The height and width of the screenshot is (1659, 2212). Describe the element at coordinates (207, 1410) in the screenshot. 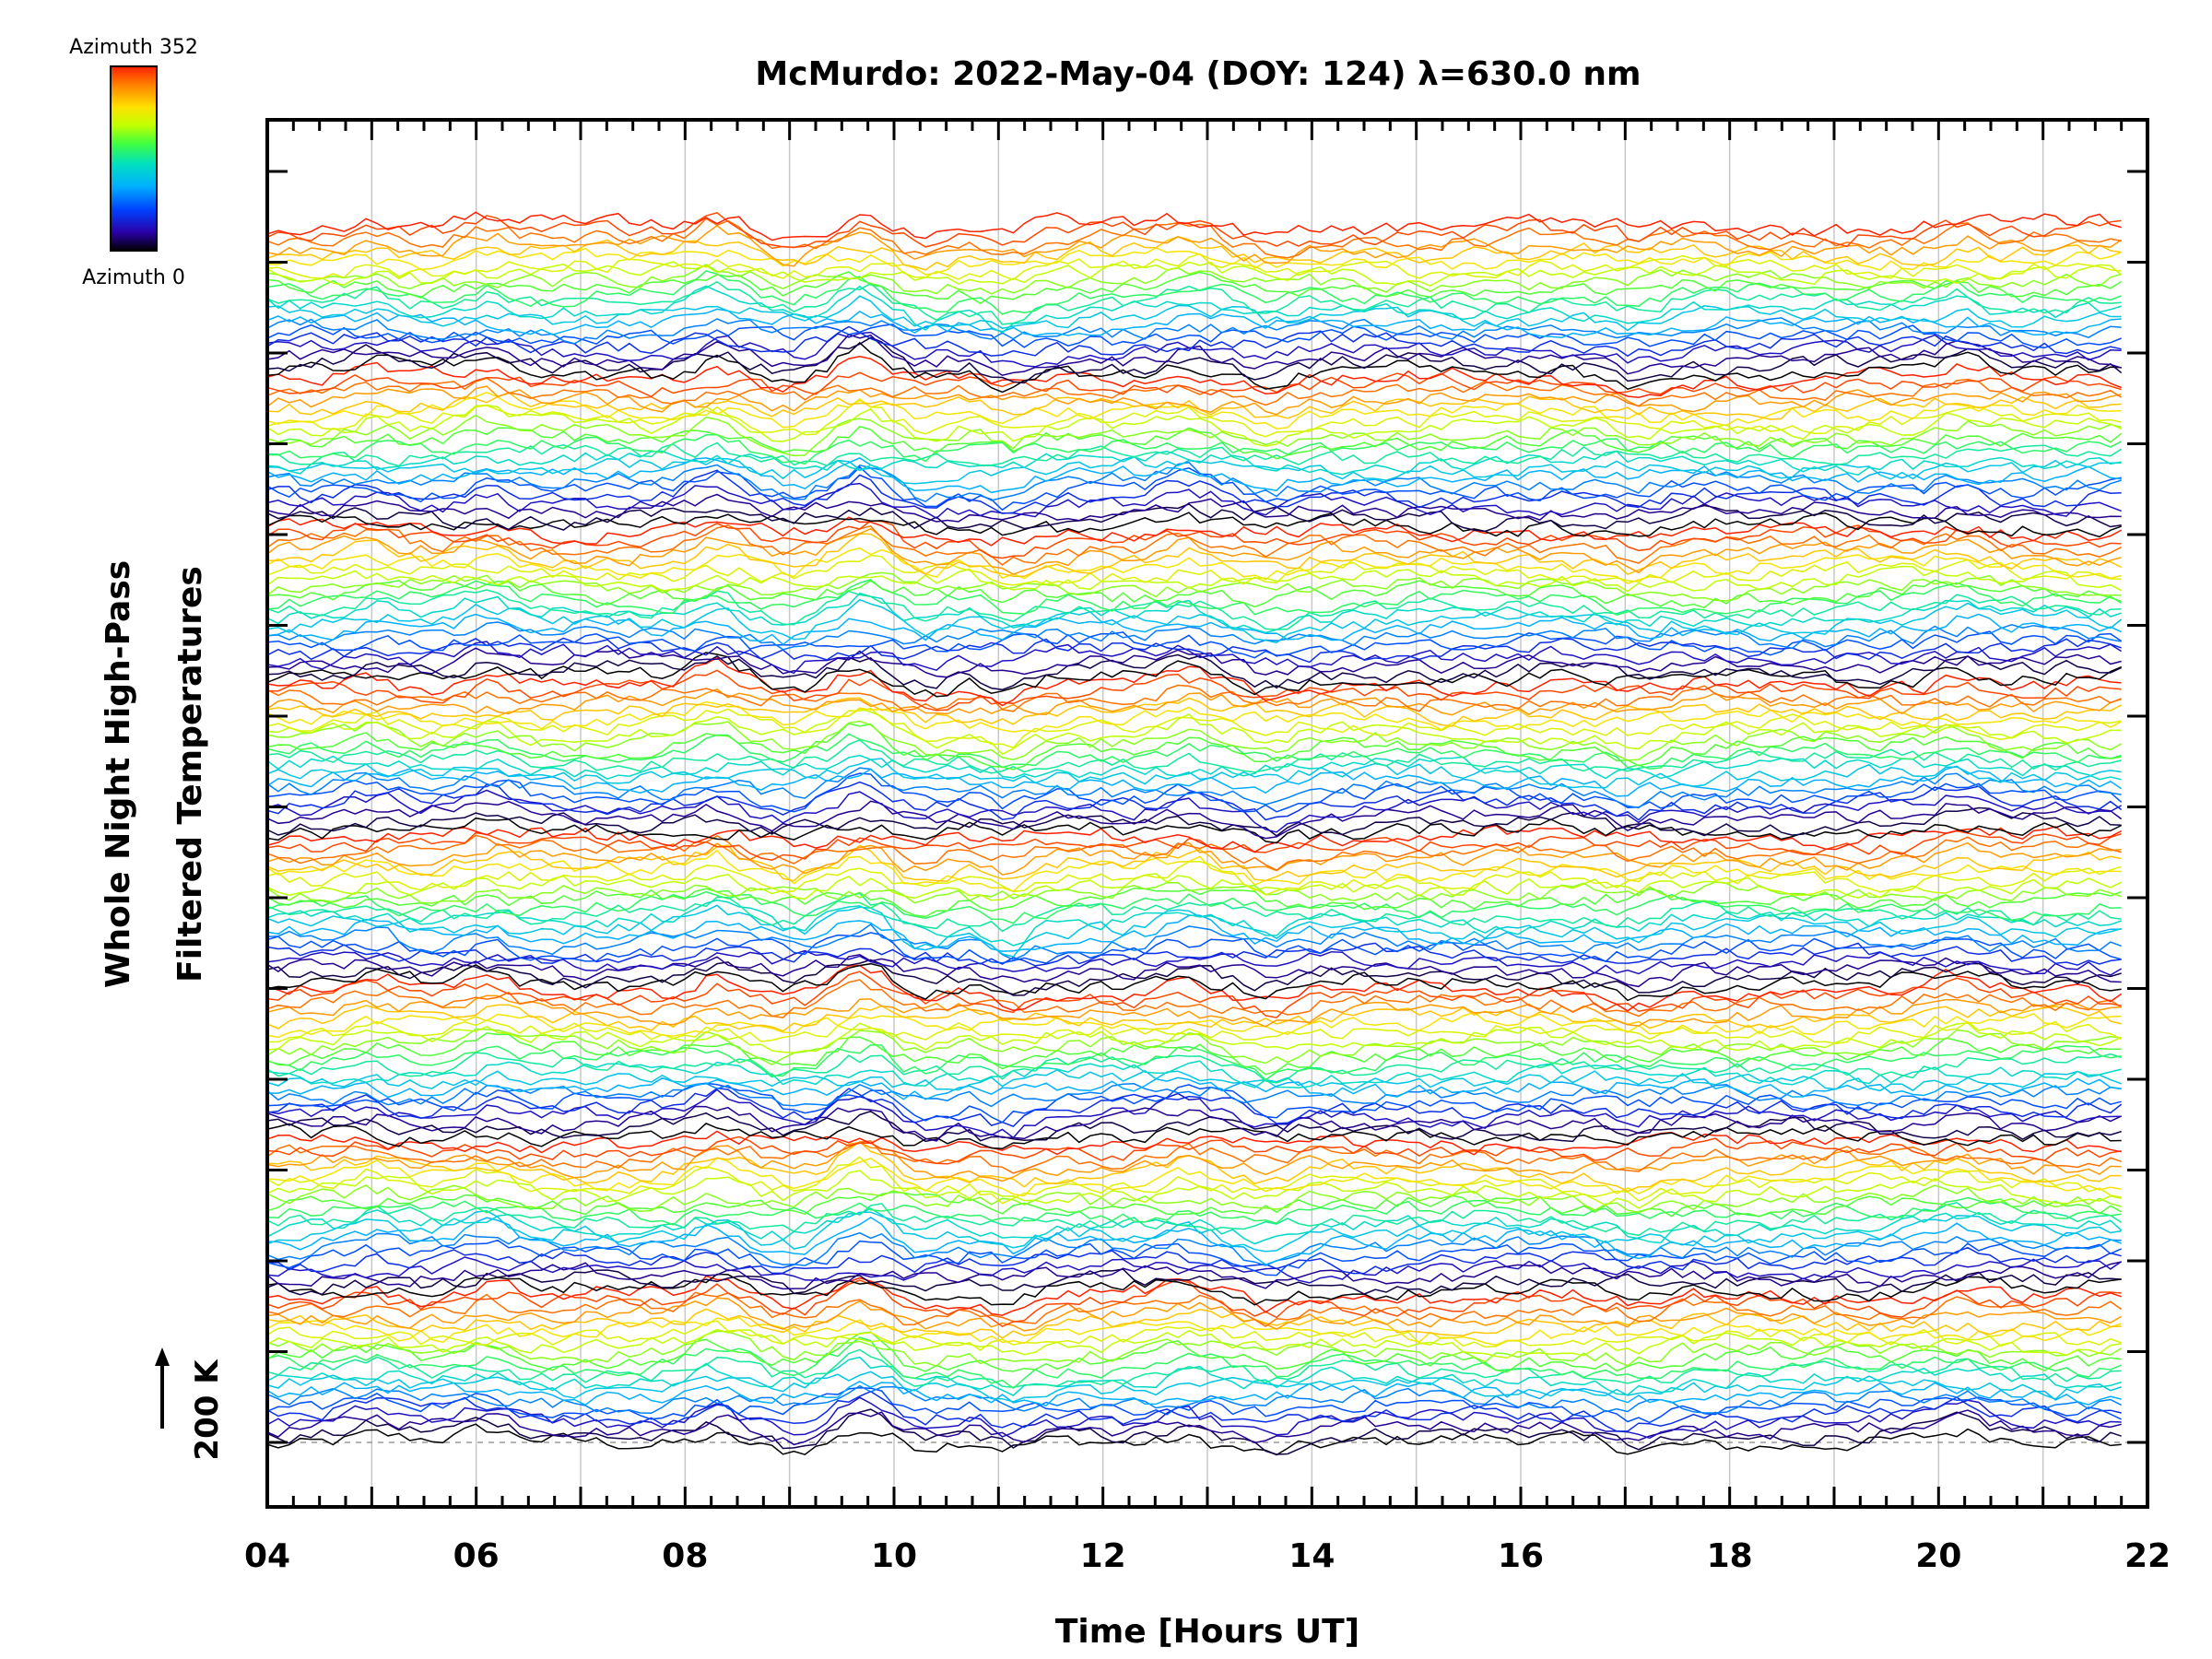

I see `scale-bar-label: 200 K` at that location.